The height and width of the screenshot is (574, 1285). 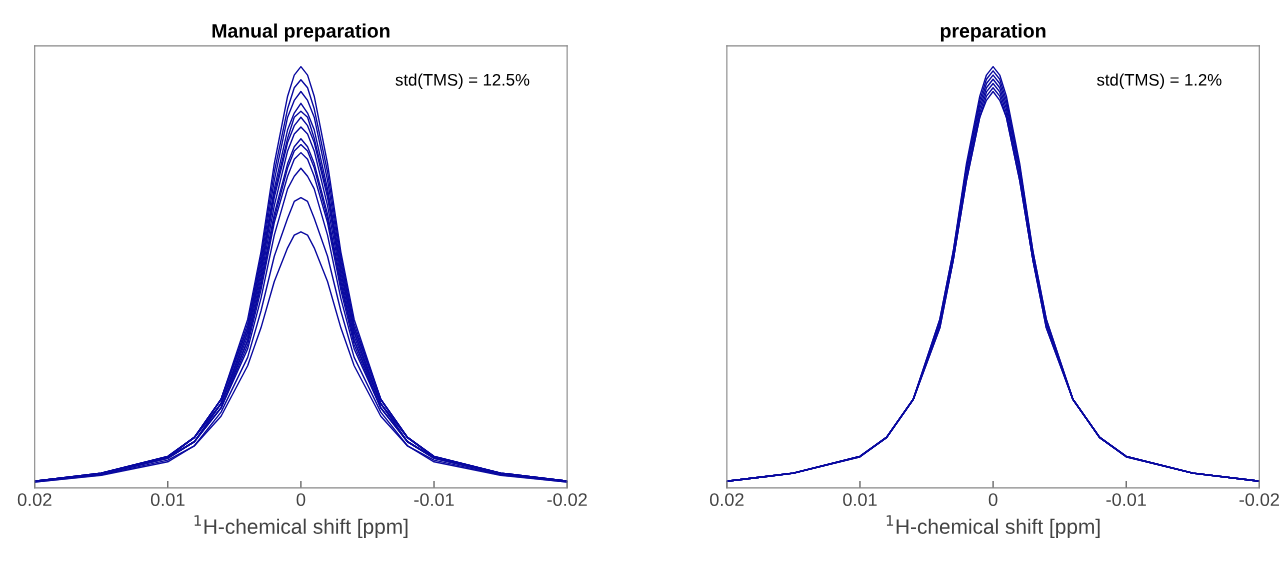 I want to click on chart-title: Manual preparation, so click(x=301, y=32).